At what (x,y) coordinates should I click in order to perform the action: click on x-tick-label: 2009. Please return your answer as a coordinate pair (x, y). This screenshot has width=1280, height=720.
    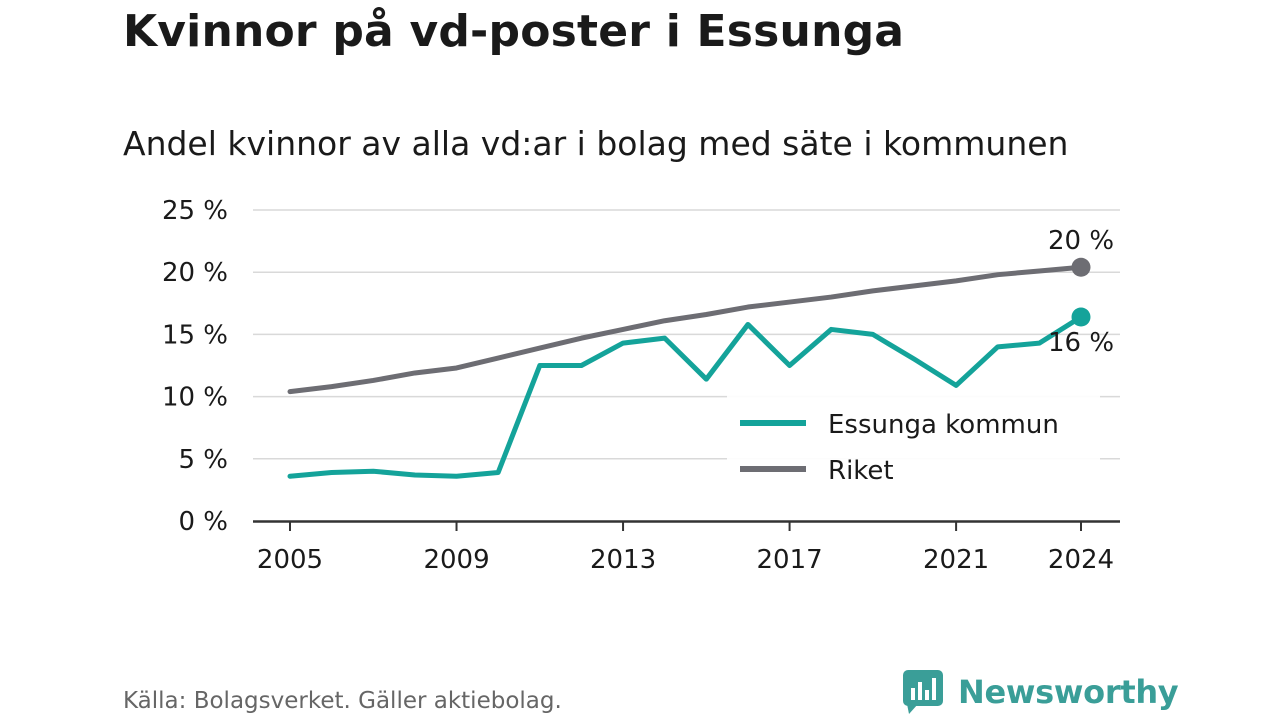
    Looking at the image, I should click on (456, 560).